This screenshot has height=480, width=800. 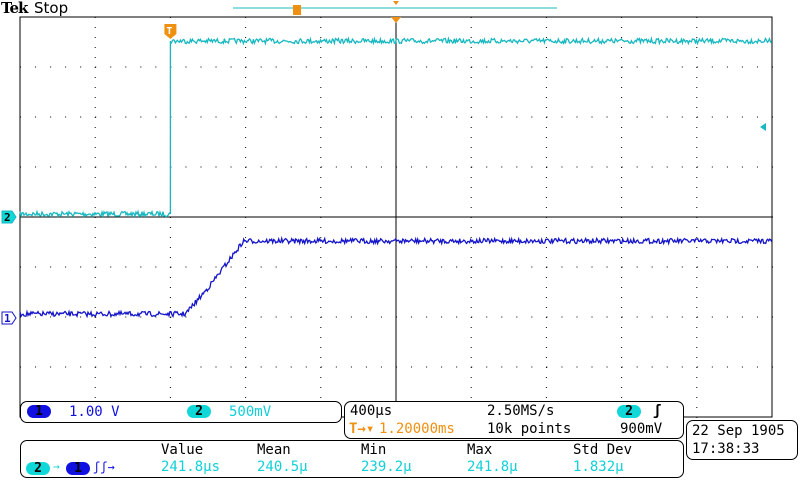 What do you see at coordinates (51, 8) in the screenshot?
I see `acquisition-status: Stop` at bounding box center [51, 8].